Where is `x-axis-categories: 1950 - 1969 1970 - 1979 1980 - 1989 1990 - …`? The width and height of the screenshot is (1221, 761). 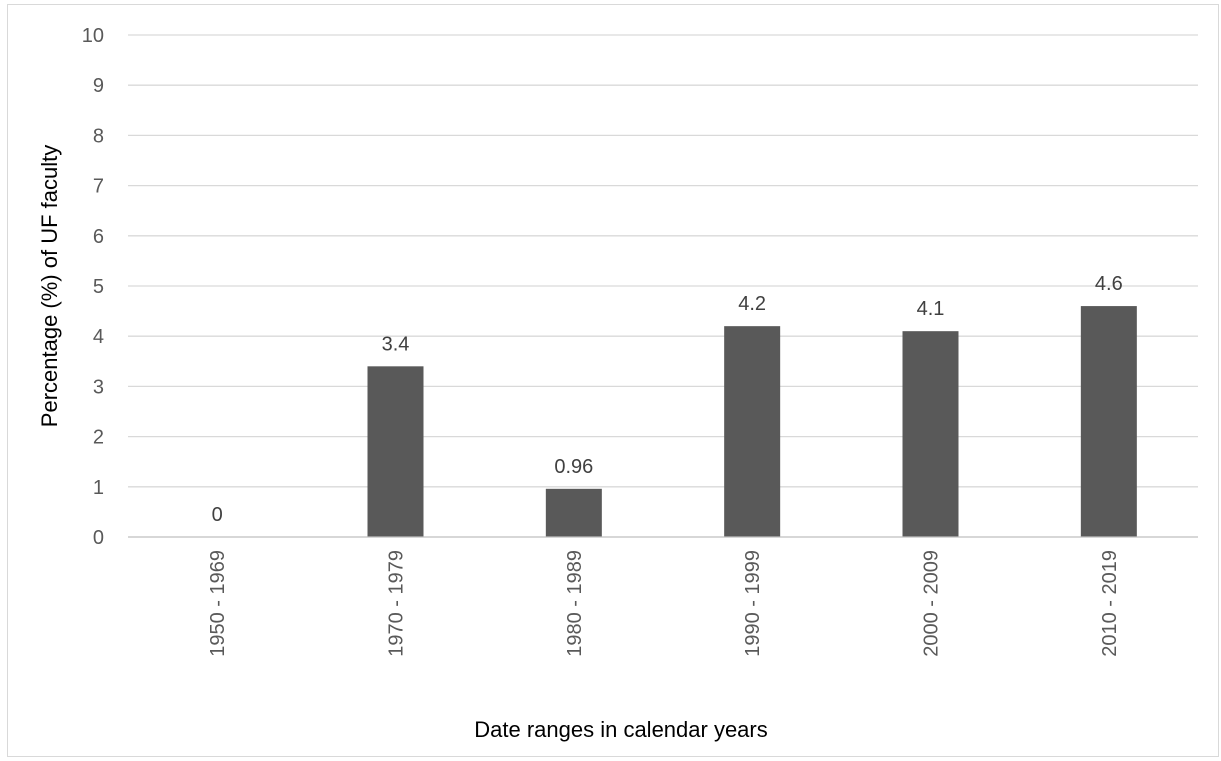
x-axis-categories: 1950 - 1969 1970 - 1979 1980 - 1989 1990 - … is located at coordinates (664, 603).